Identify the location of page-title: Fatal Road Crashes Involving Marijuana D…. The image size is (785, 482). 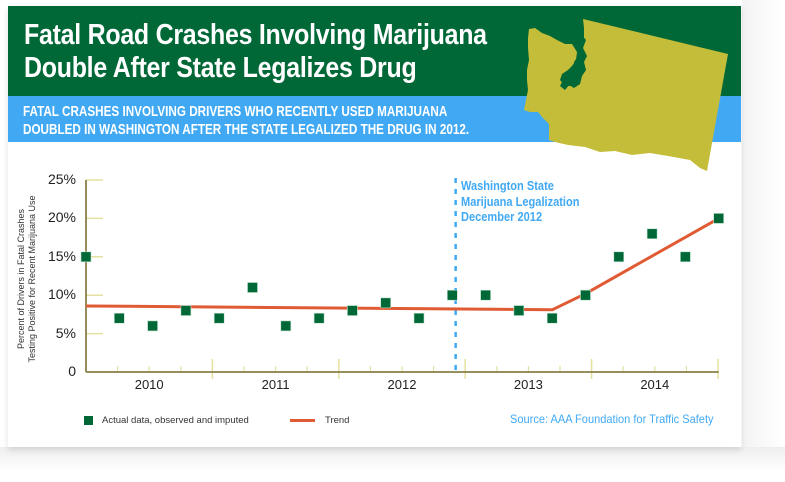
(255, 52).